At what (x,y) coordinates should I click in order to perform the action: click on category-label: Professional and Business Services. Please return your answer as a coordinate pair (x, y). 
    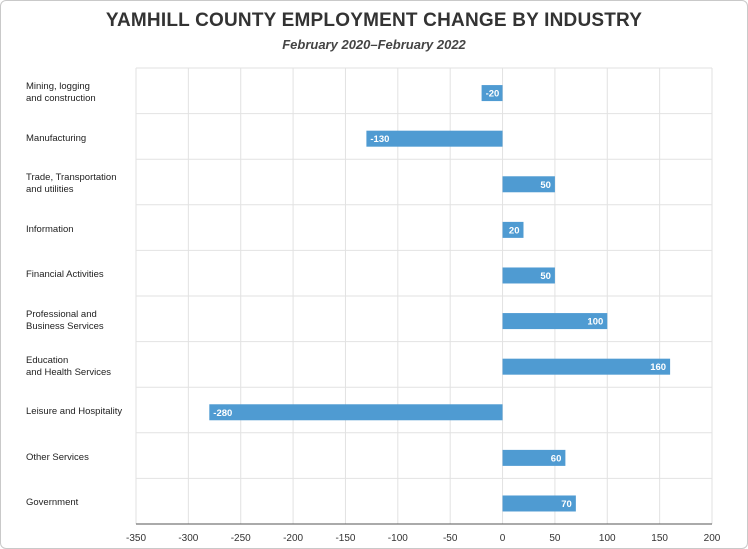
    Looking at the image, I should click on (65, 321).